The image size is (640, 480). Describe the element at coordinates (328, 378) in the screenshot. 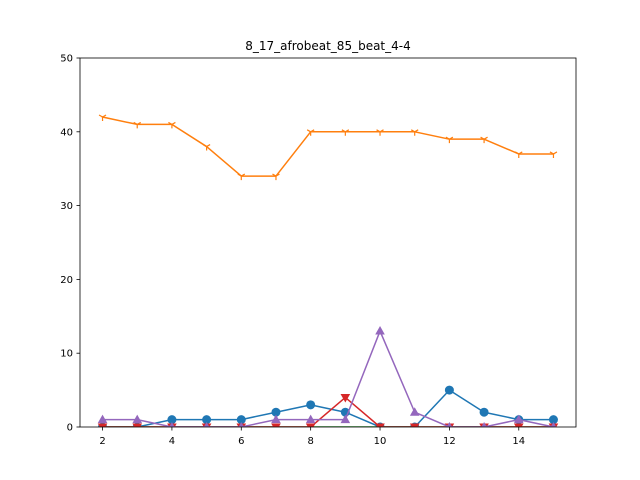

I see `series-5-line` at that location.